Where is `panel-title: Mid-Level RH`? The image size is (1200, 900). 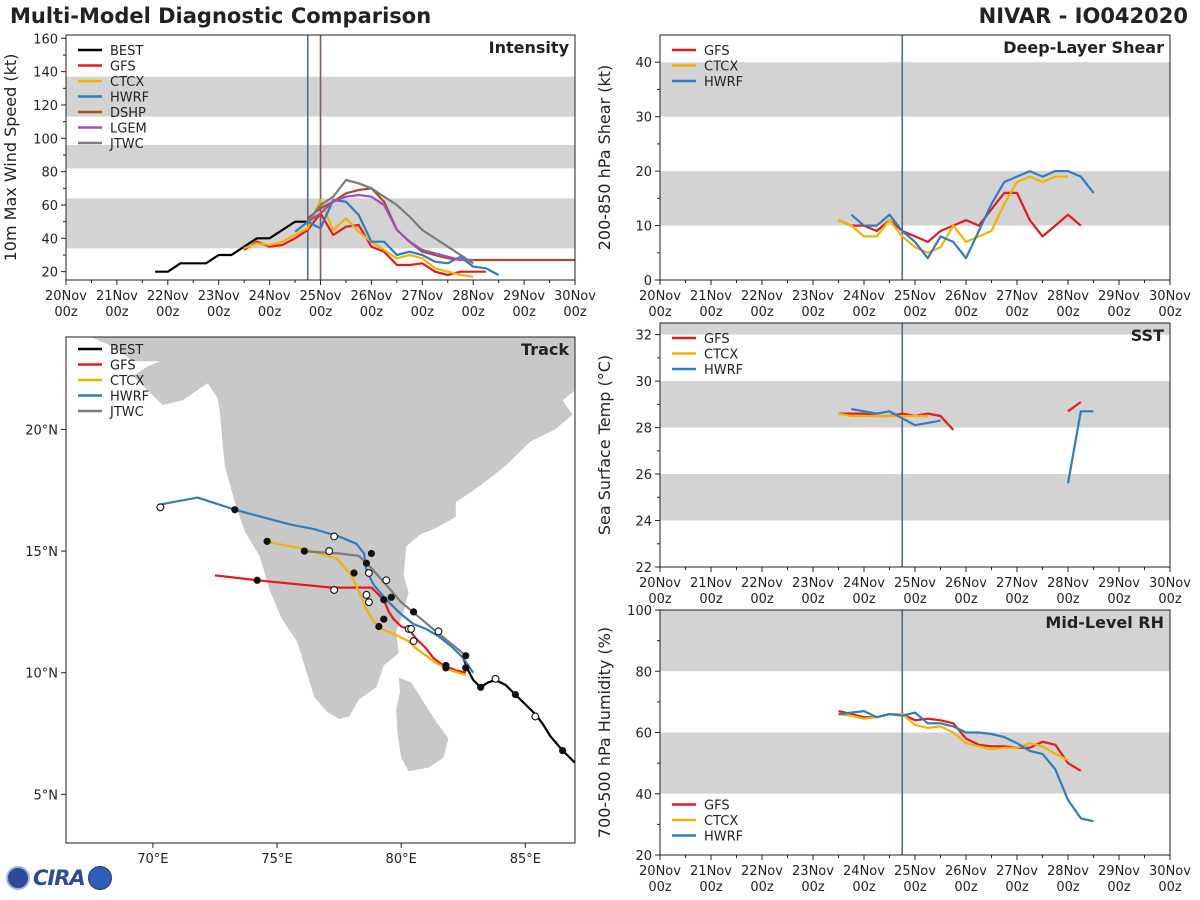
panel-title: Mid-Level RH is located at coordinates (1104, 622).